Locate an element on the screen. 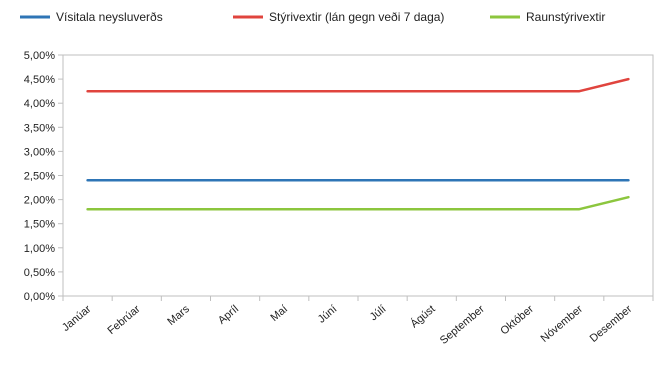 The image size is (659, 369). y-tick-label: 1,50% is located at coordinates (39, 225).